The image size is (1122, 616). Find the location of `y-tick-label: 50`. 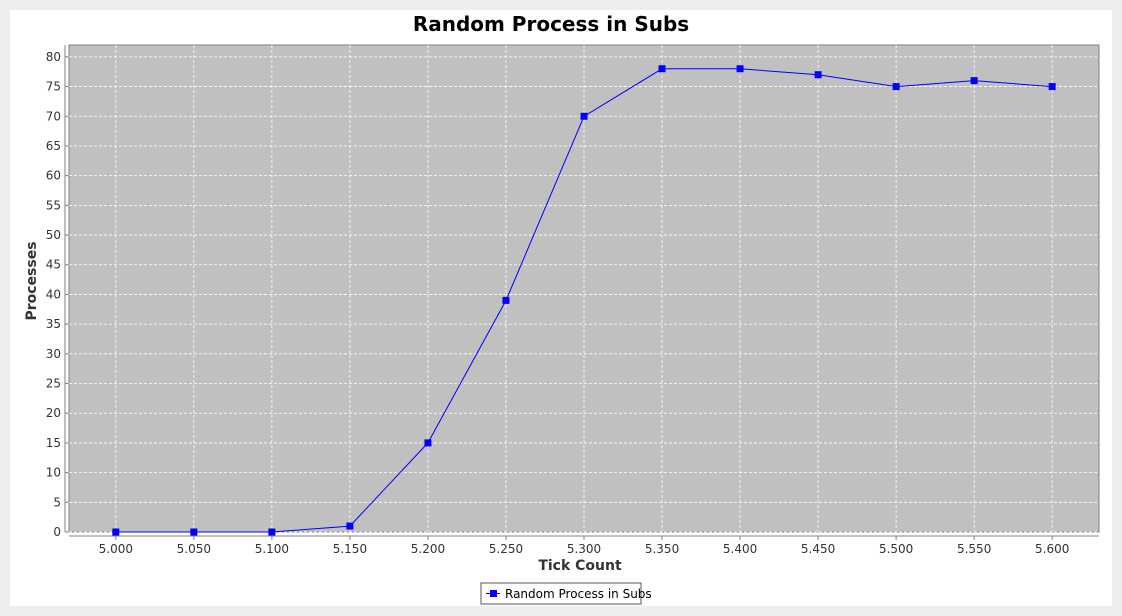

y-tick-label: 50 is located at coordinates (53, 235).